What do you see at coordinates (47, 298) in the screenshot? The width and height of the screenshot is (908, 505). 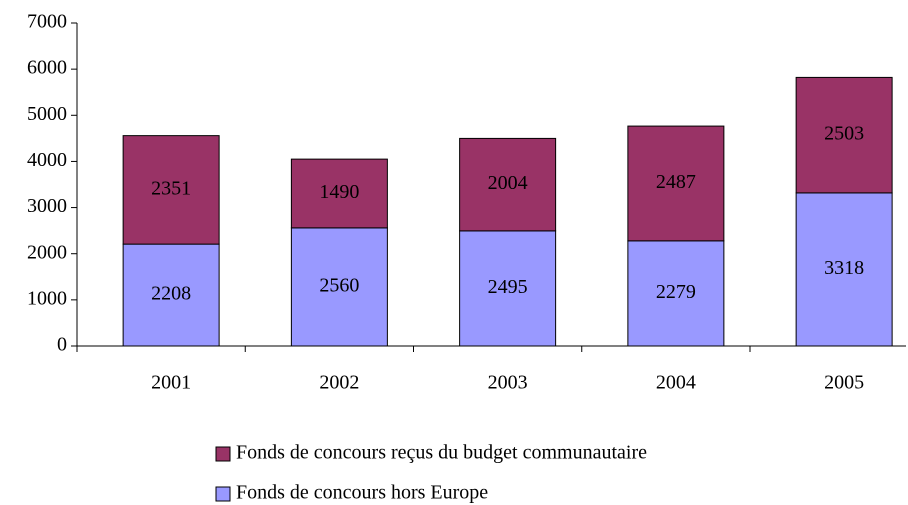 I see `y-tick-label: 1000` at bounding box center [47, 298].